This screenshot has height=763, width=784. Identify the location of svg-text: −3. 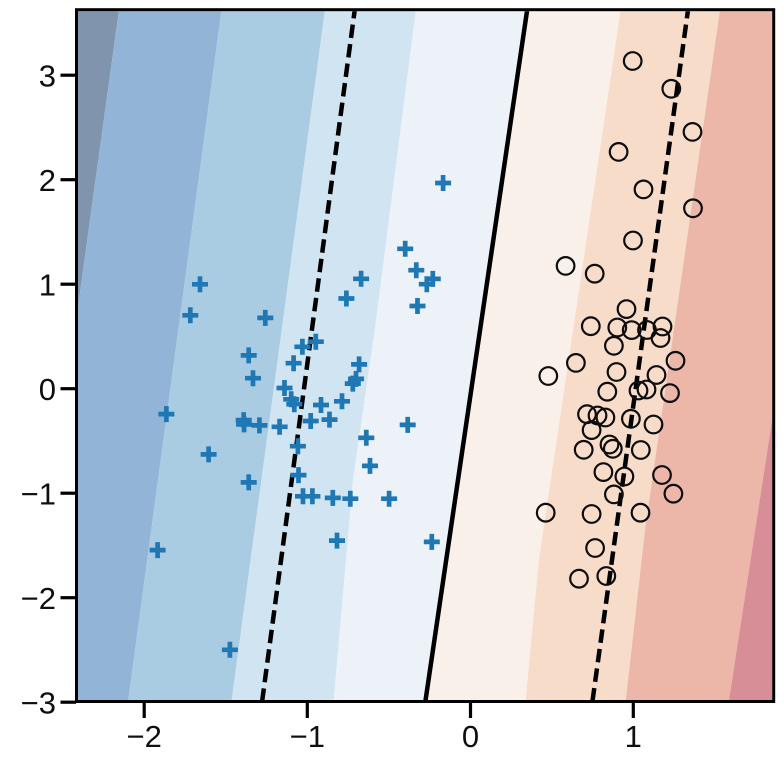
(38, 703).